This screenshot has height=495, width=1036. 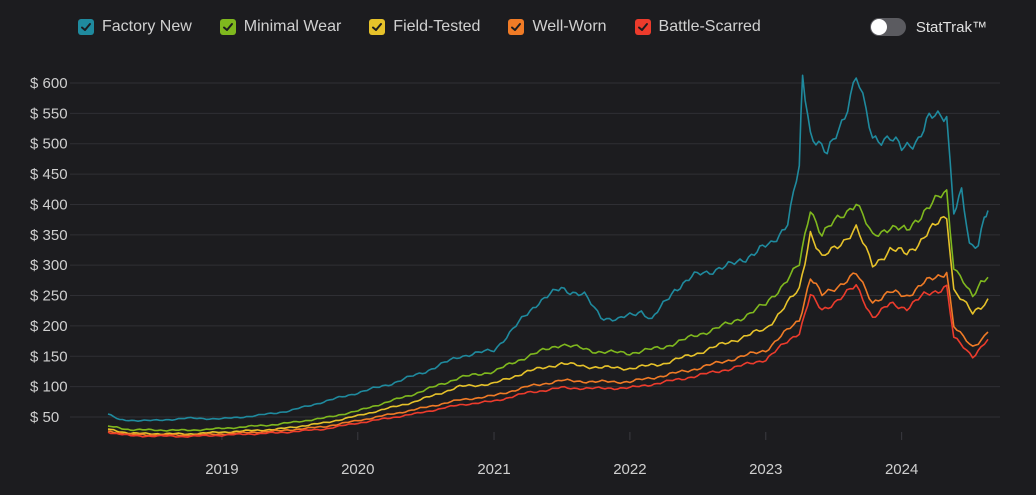 I want to click on x-tick-label: 2021, so click(x=493, y=469).